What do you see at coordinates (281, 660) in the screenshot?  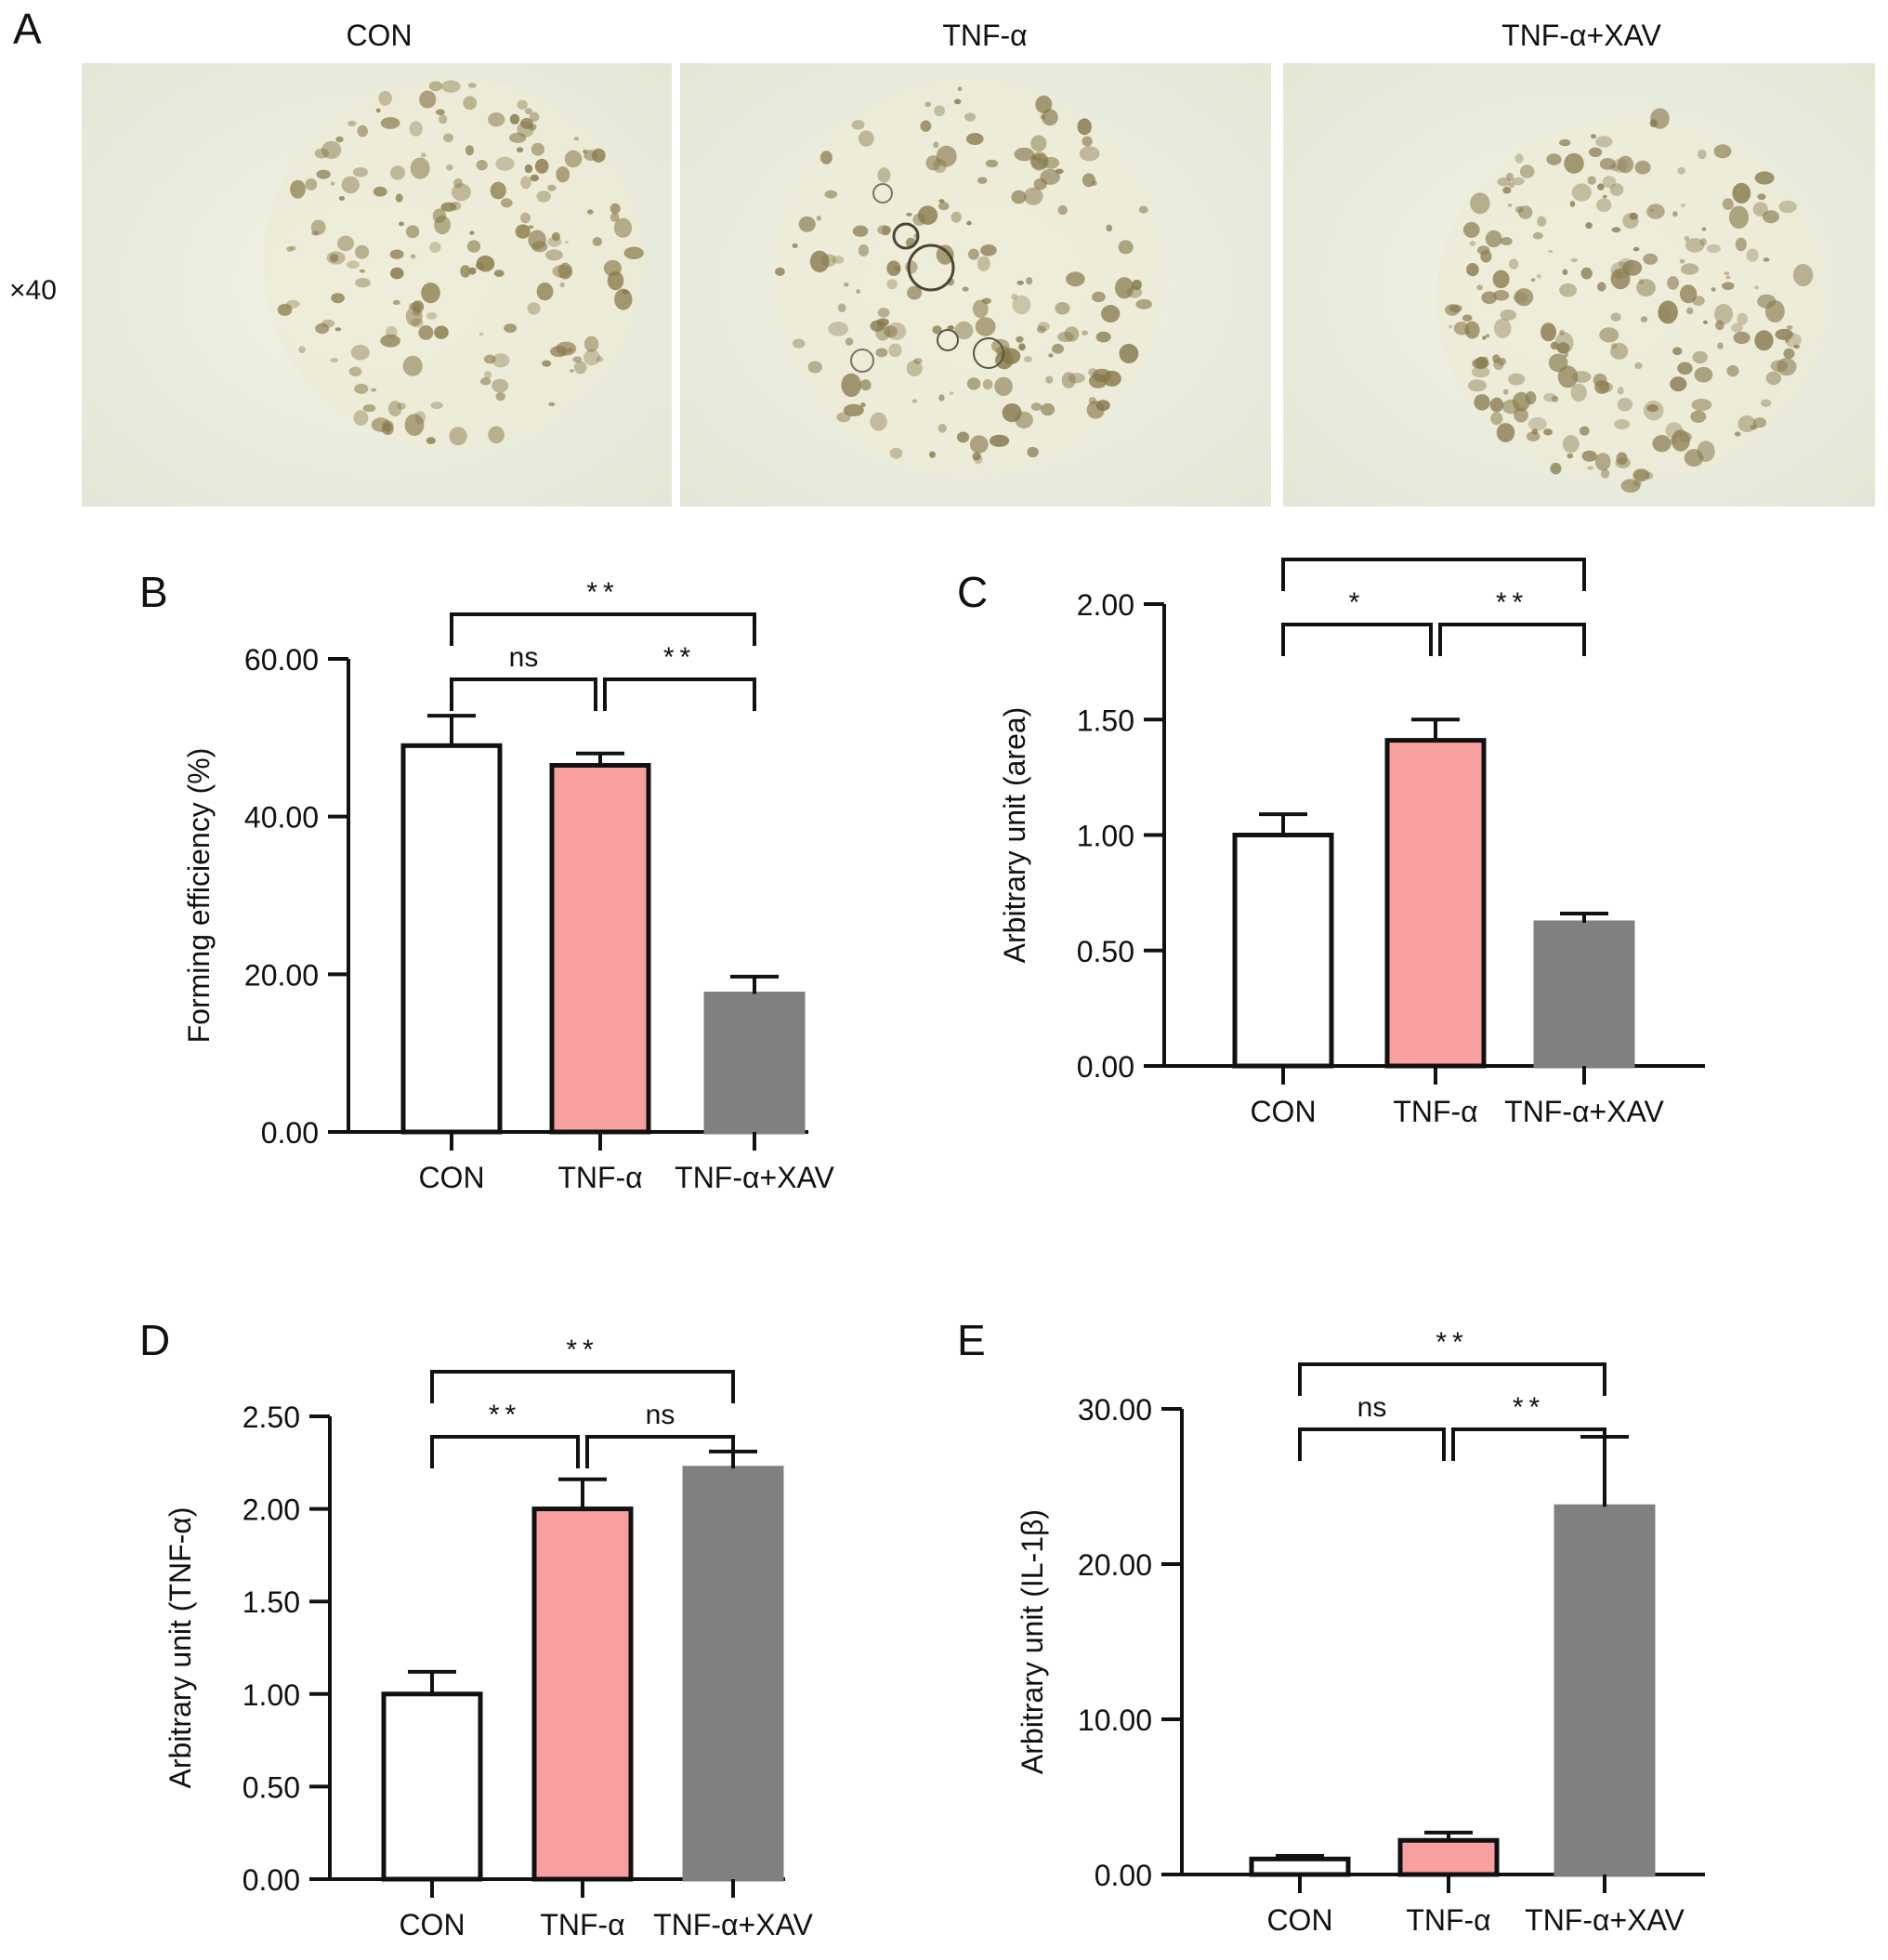 I see `y-tick-label: 60.00` at bounding box center [281, 660].